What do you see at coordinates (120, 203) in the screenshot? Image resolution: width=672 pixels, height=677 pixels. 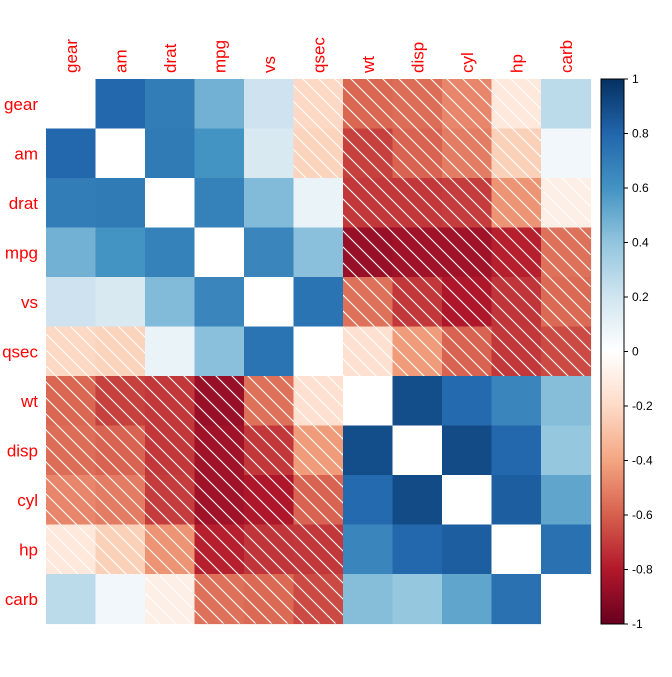 I see `heatmap-cell-drat-am` at bounding box center [120, 203].